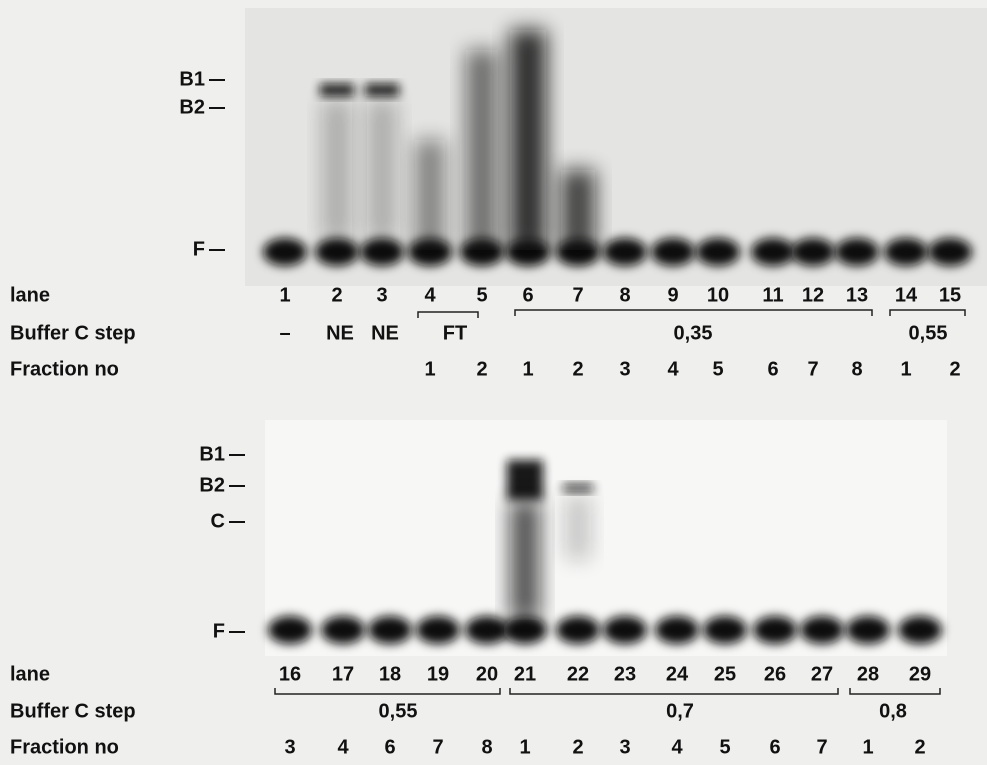 The height and width of the screenshot is (765, 987). Describe the element at coordinates (390, 674) in the screenshot. I see `lane-number: 18` at that location.